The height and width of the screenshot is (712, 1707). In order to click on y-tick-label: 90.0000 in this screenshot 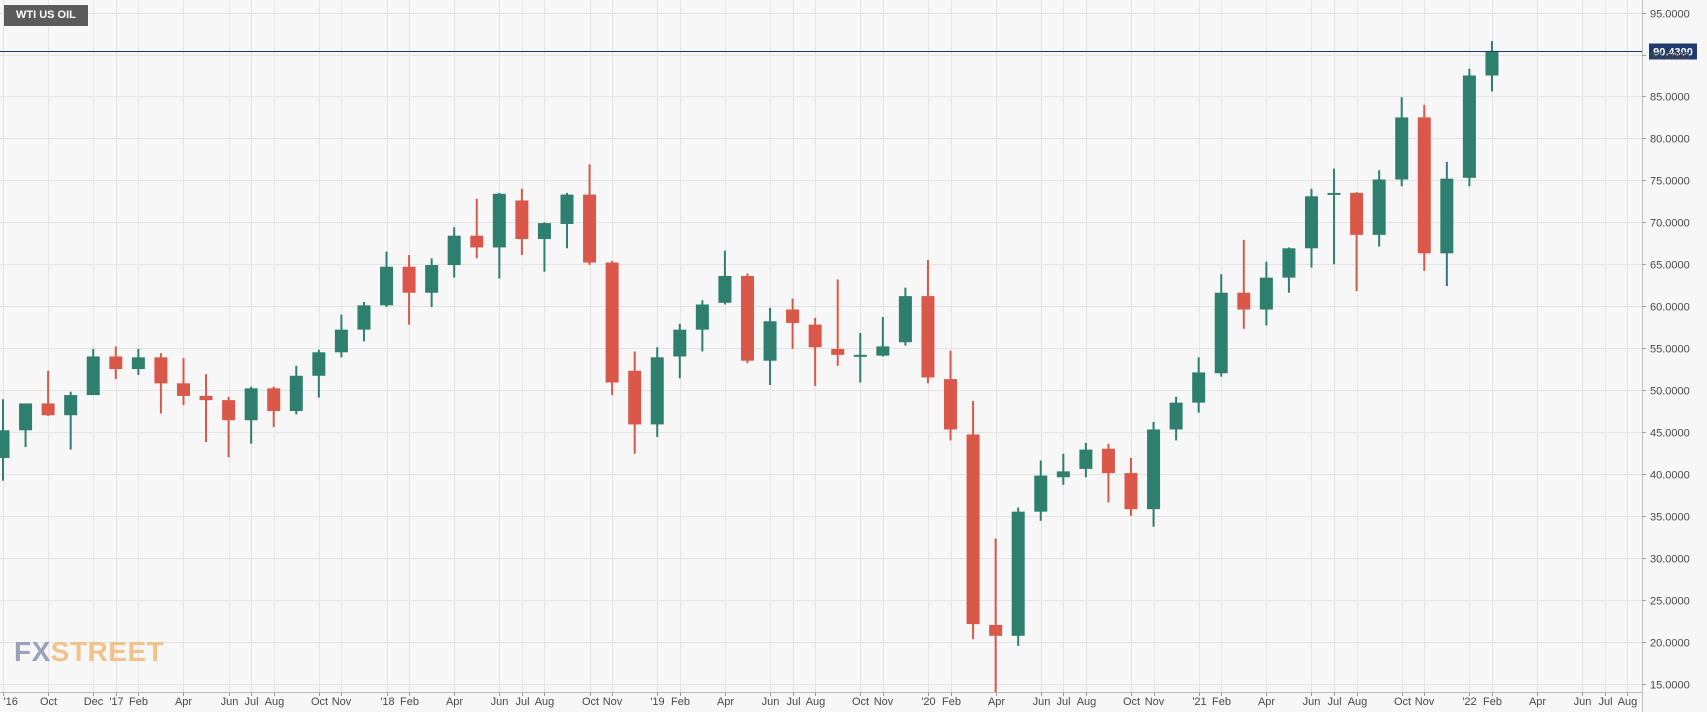, I will do `click(1670, 57)`.